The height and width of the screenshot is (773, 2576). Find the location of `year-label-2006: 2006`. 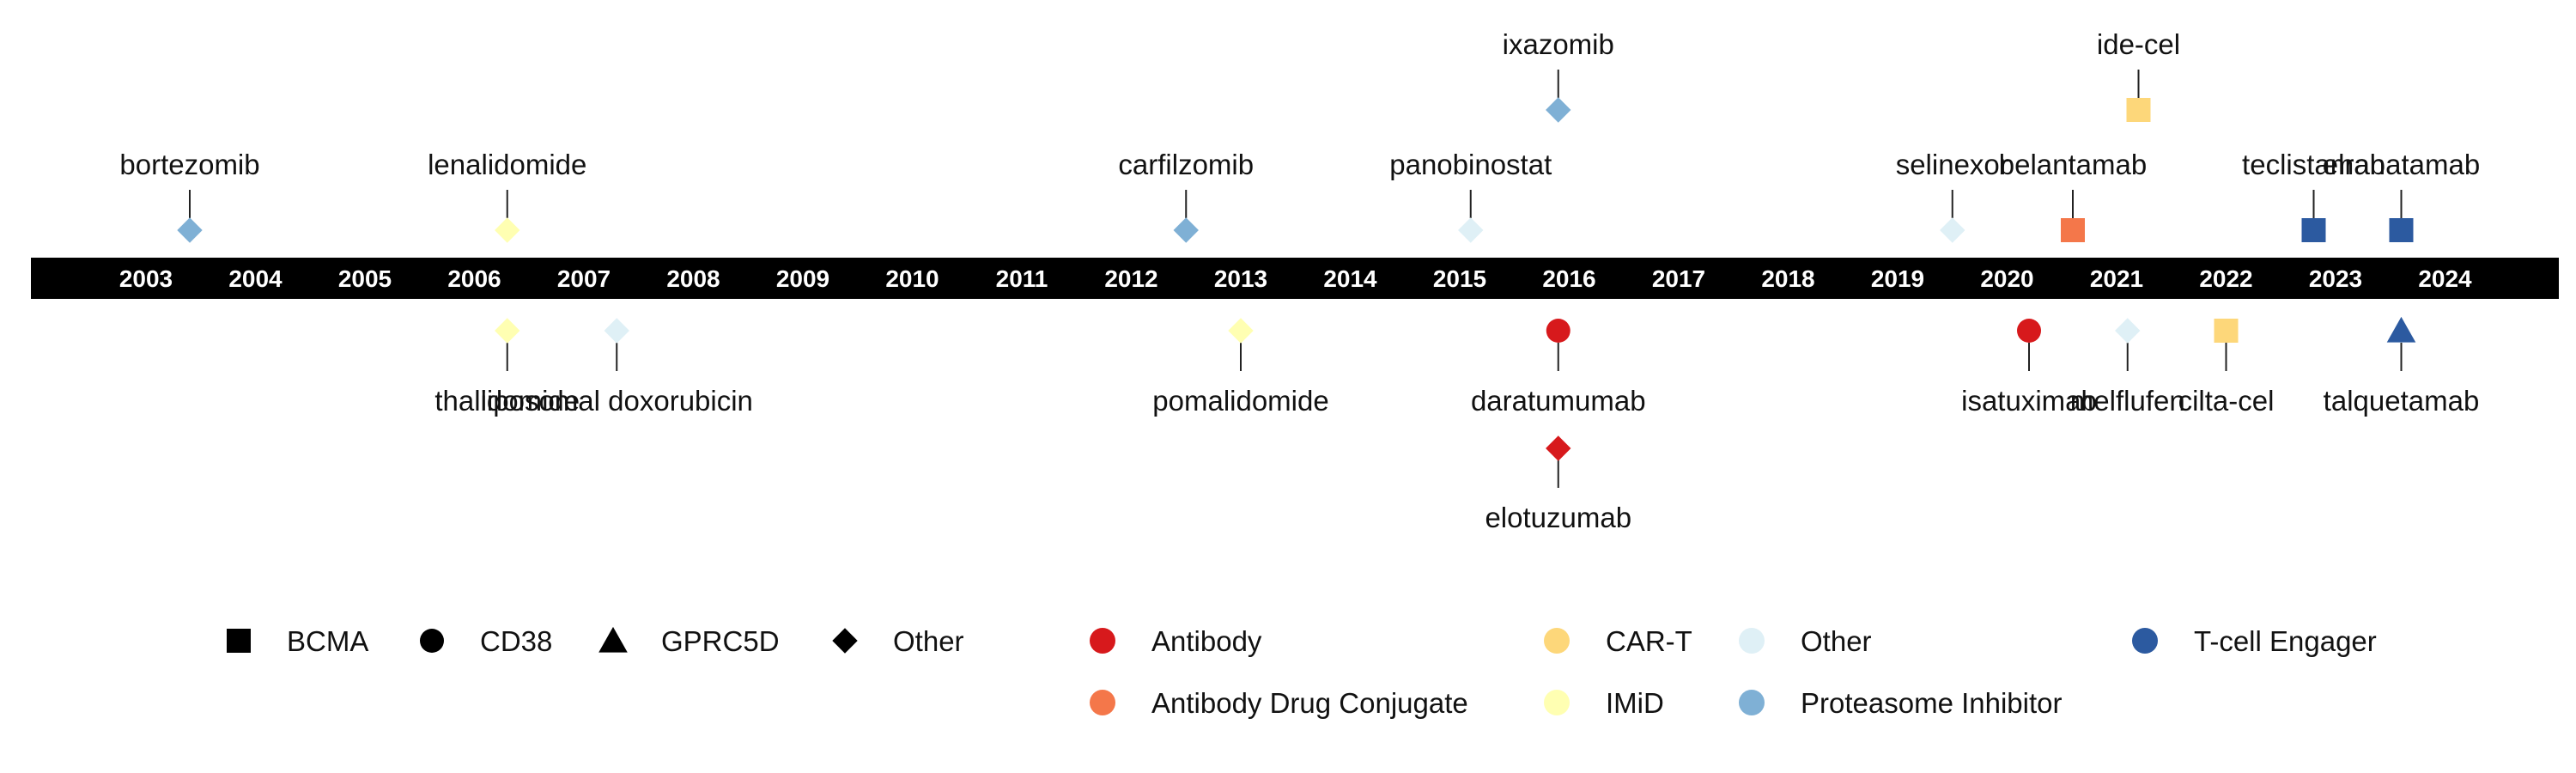

year-label-2006: 2006 is located at coordinates (474, 278).